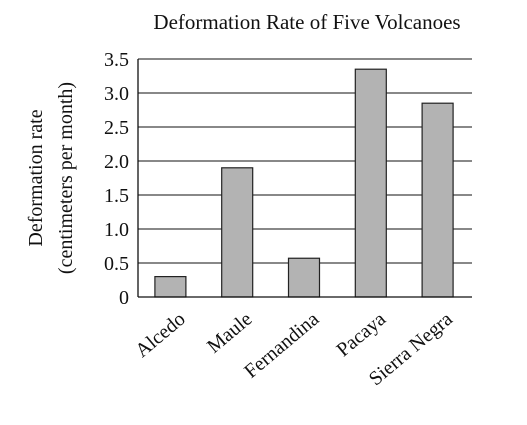 This screenshot has width=527, height=425. I want to click on y-tick-labels: 0 0.5 1.0 1.5 2.0 2.5 3.0 3.5, so click(116, 179).